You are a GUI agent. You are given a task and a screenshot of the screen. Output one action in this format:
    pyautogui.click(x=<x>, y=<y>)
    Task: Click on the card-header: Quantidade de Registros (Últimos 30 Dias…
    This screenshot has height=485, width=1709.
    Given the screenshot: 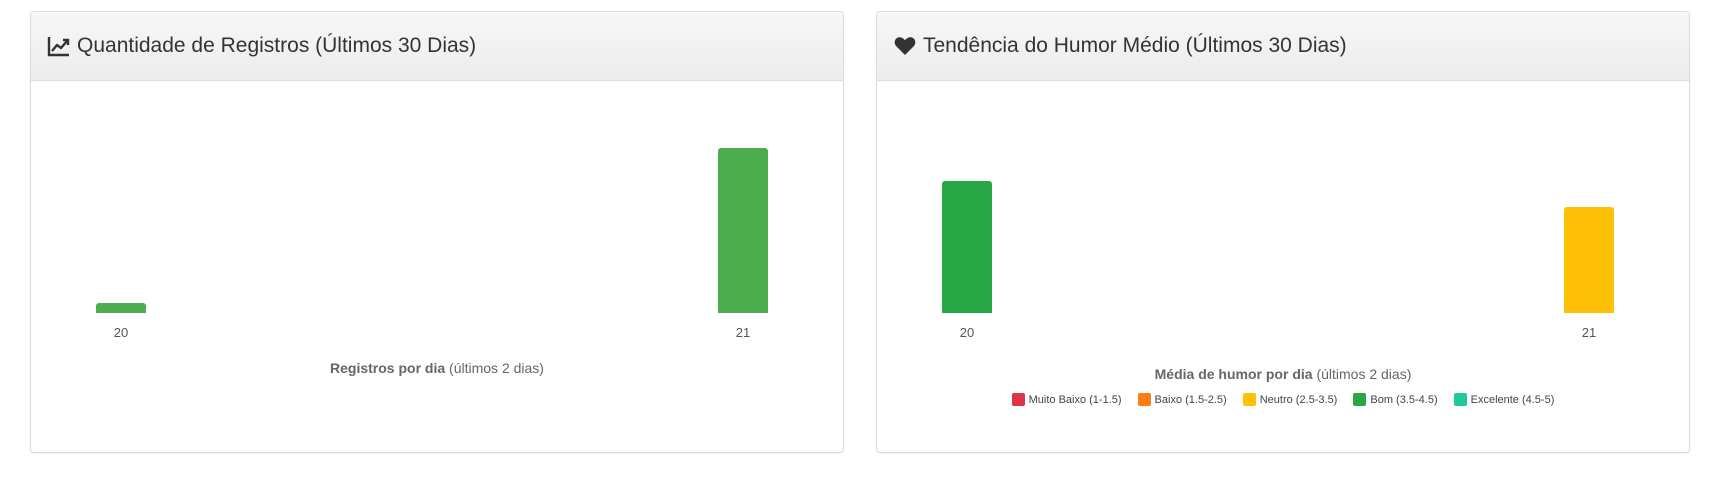 What is the action you would take?
    pyautogui.click(x=437, y=46)
    